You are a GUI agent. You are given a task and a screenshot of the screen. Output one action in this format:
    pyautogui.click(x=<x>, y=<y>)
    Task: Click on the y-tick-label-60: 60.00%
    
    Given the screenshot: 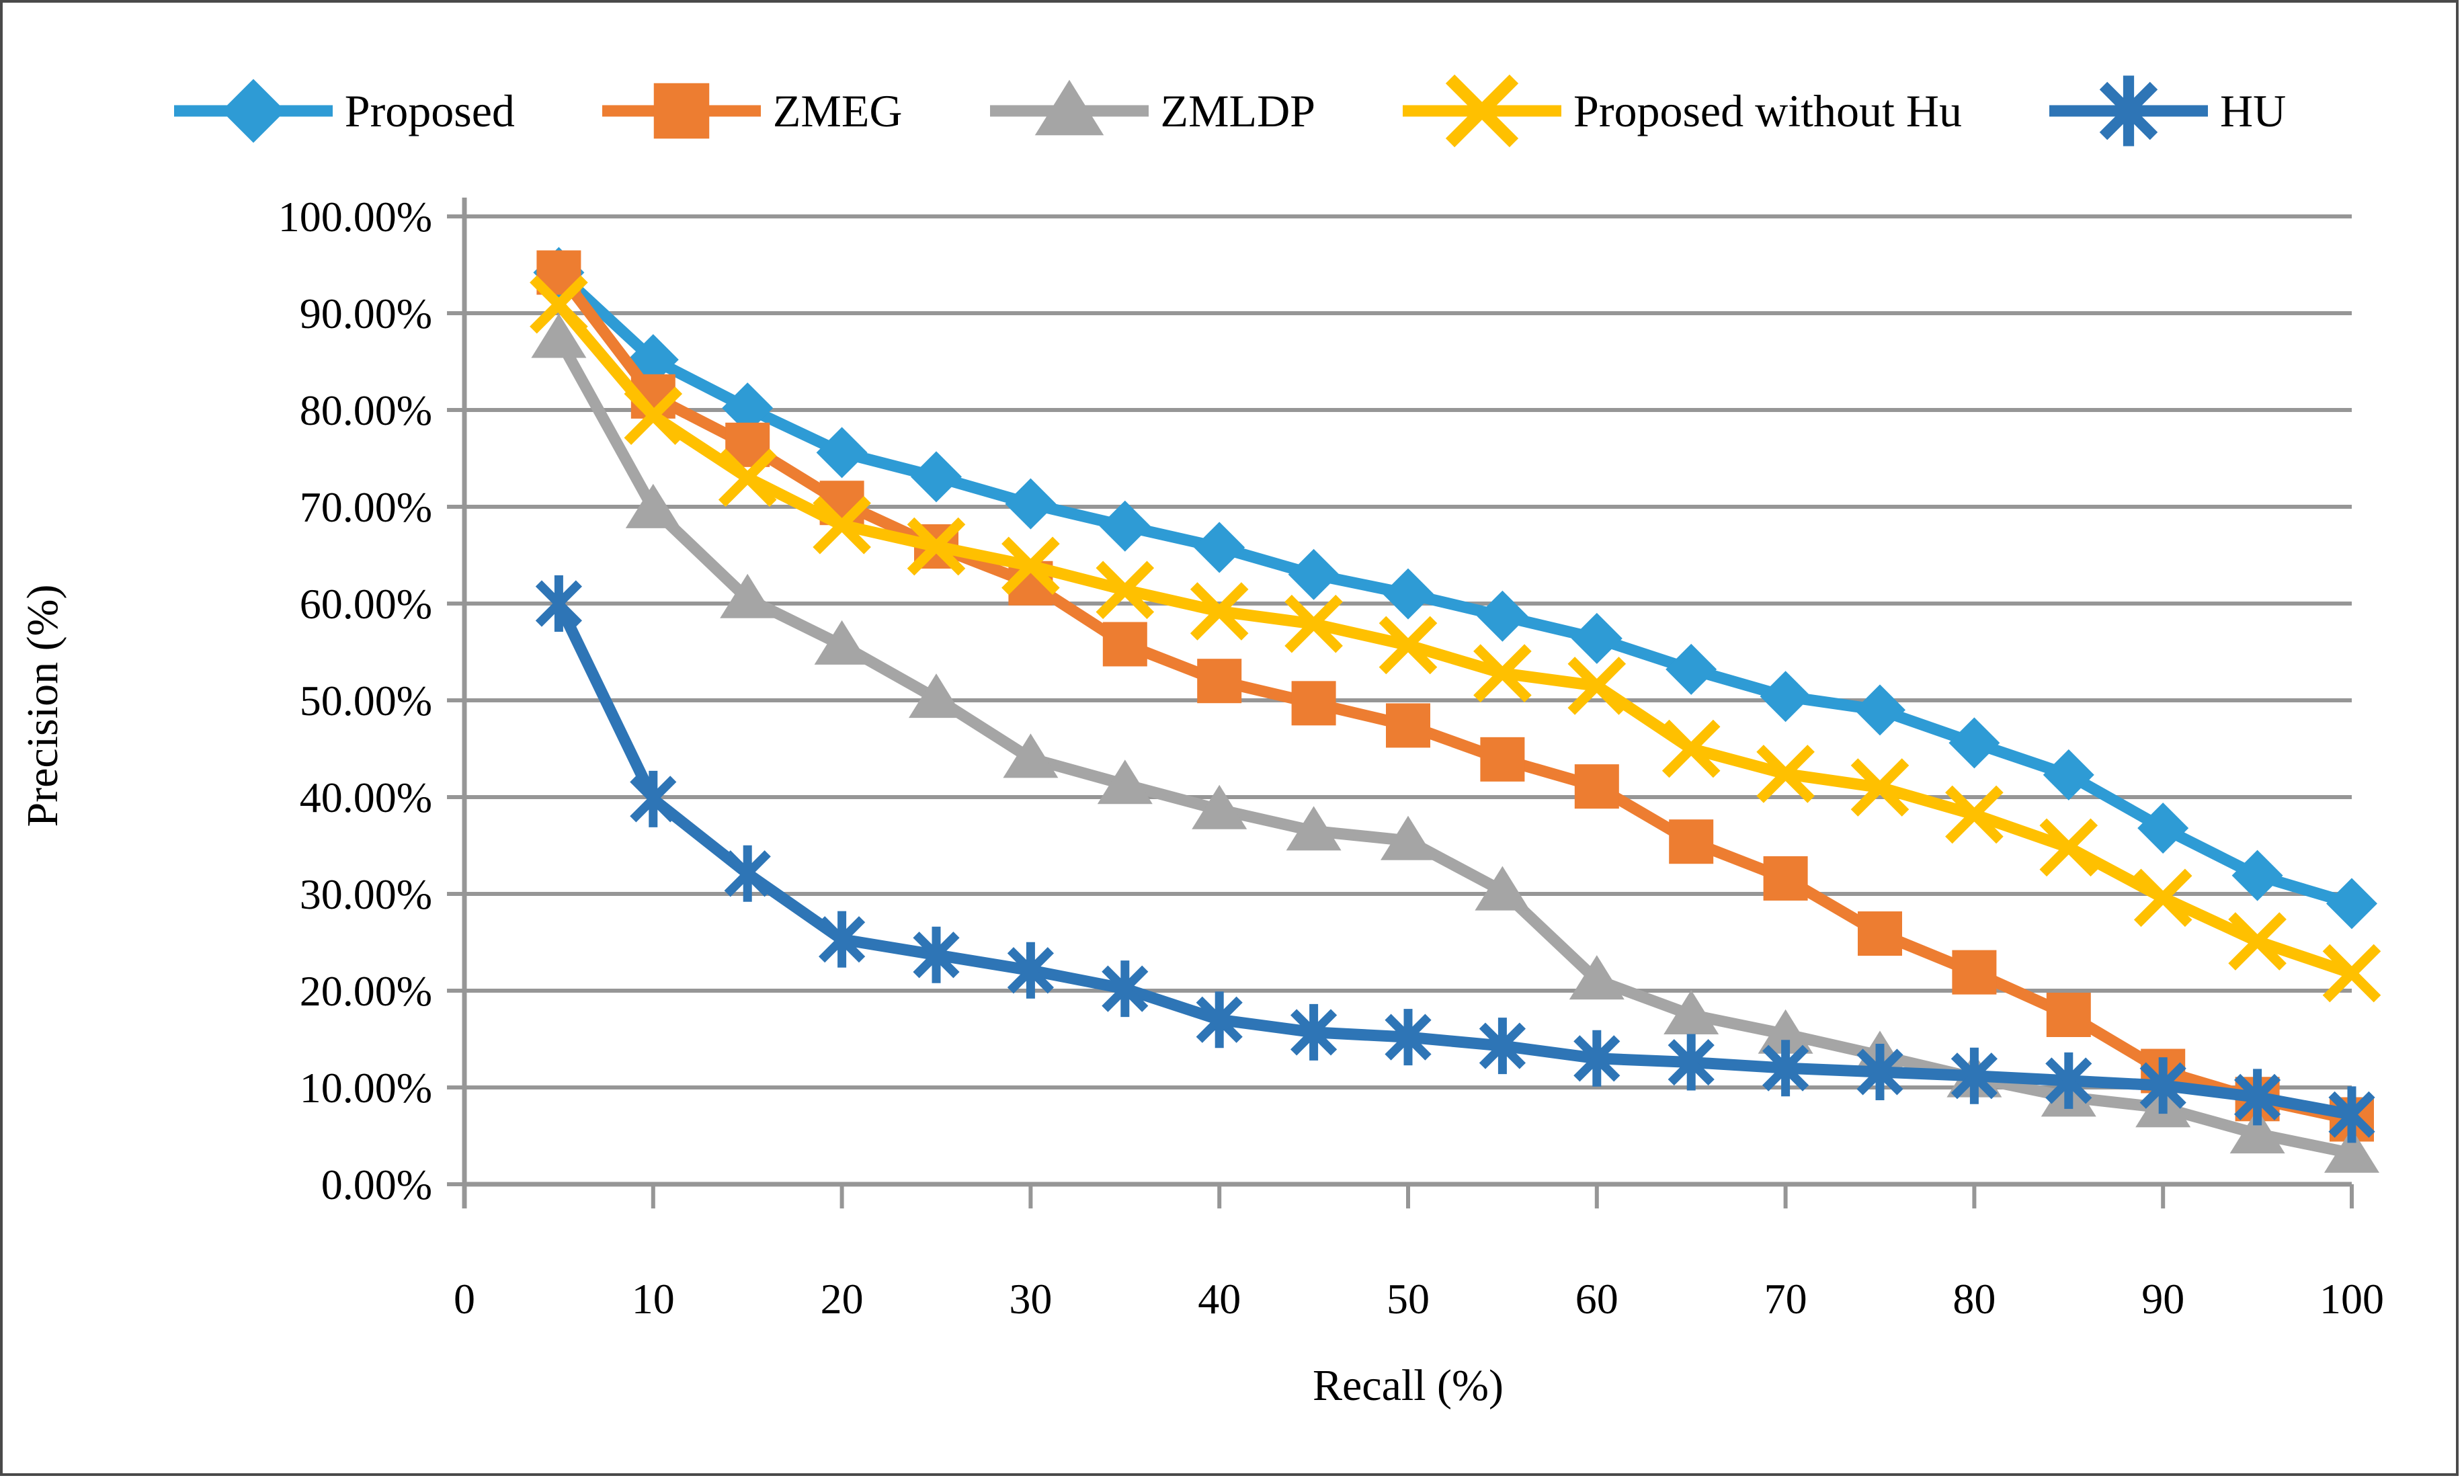 What is the action you would take?
    pyautogui.click(x=366, y=604)
    